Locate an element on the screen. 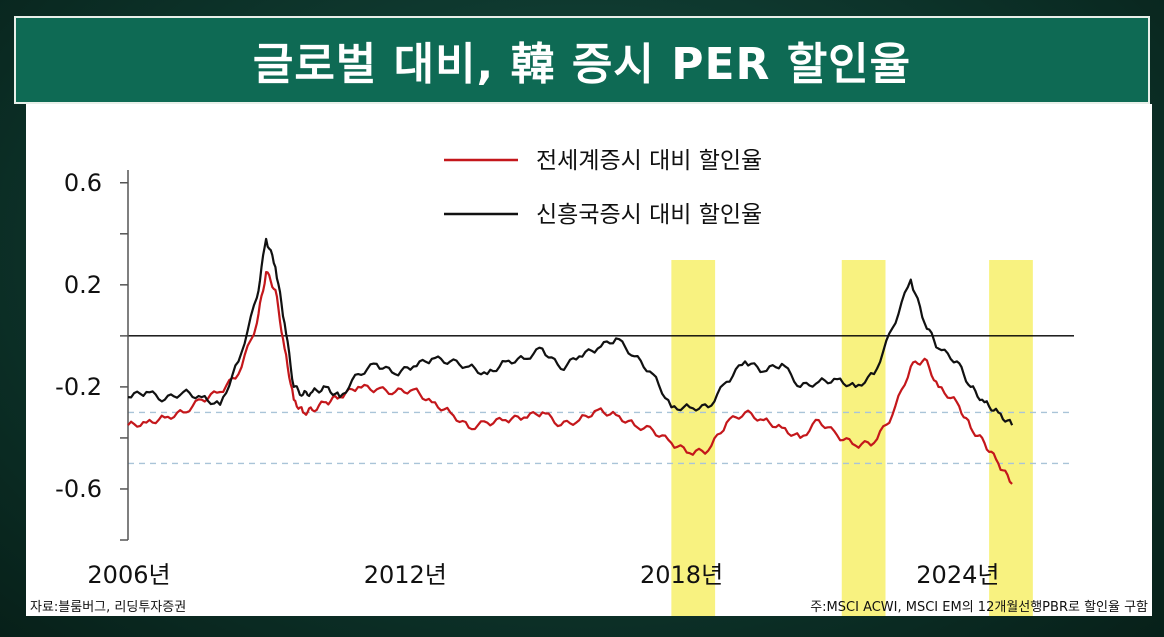  x-tick-label: 2006년 is located at coordinates (128, 575).